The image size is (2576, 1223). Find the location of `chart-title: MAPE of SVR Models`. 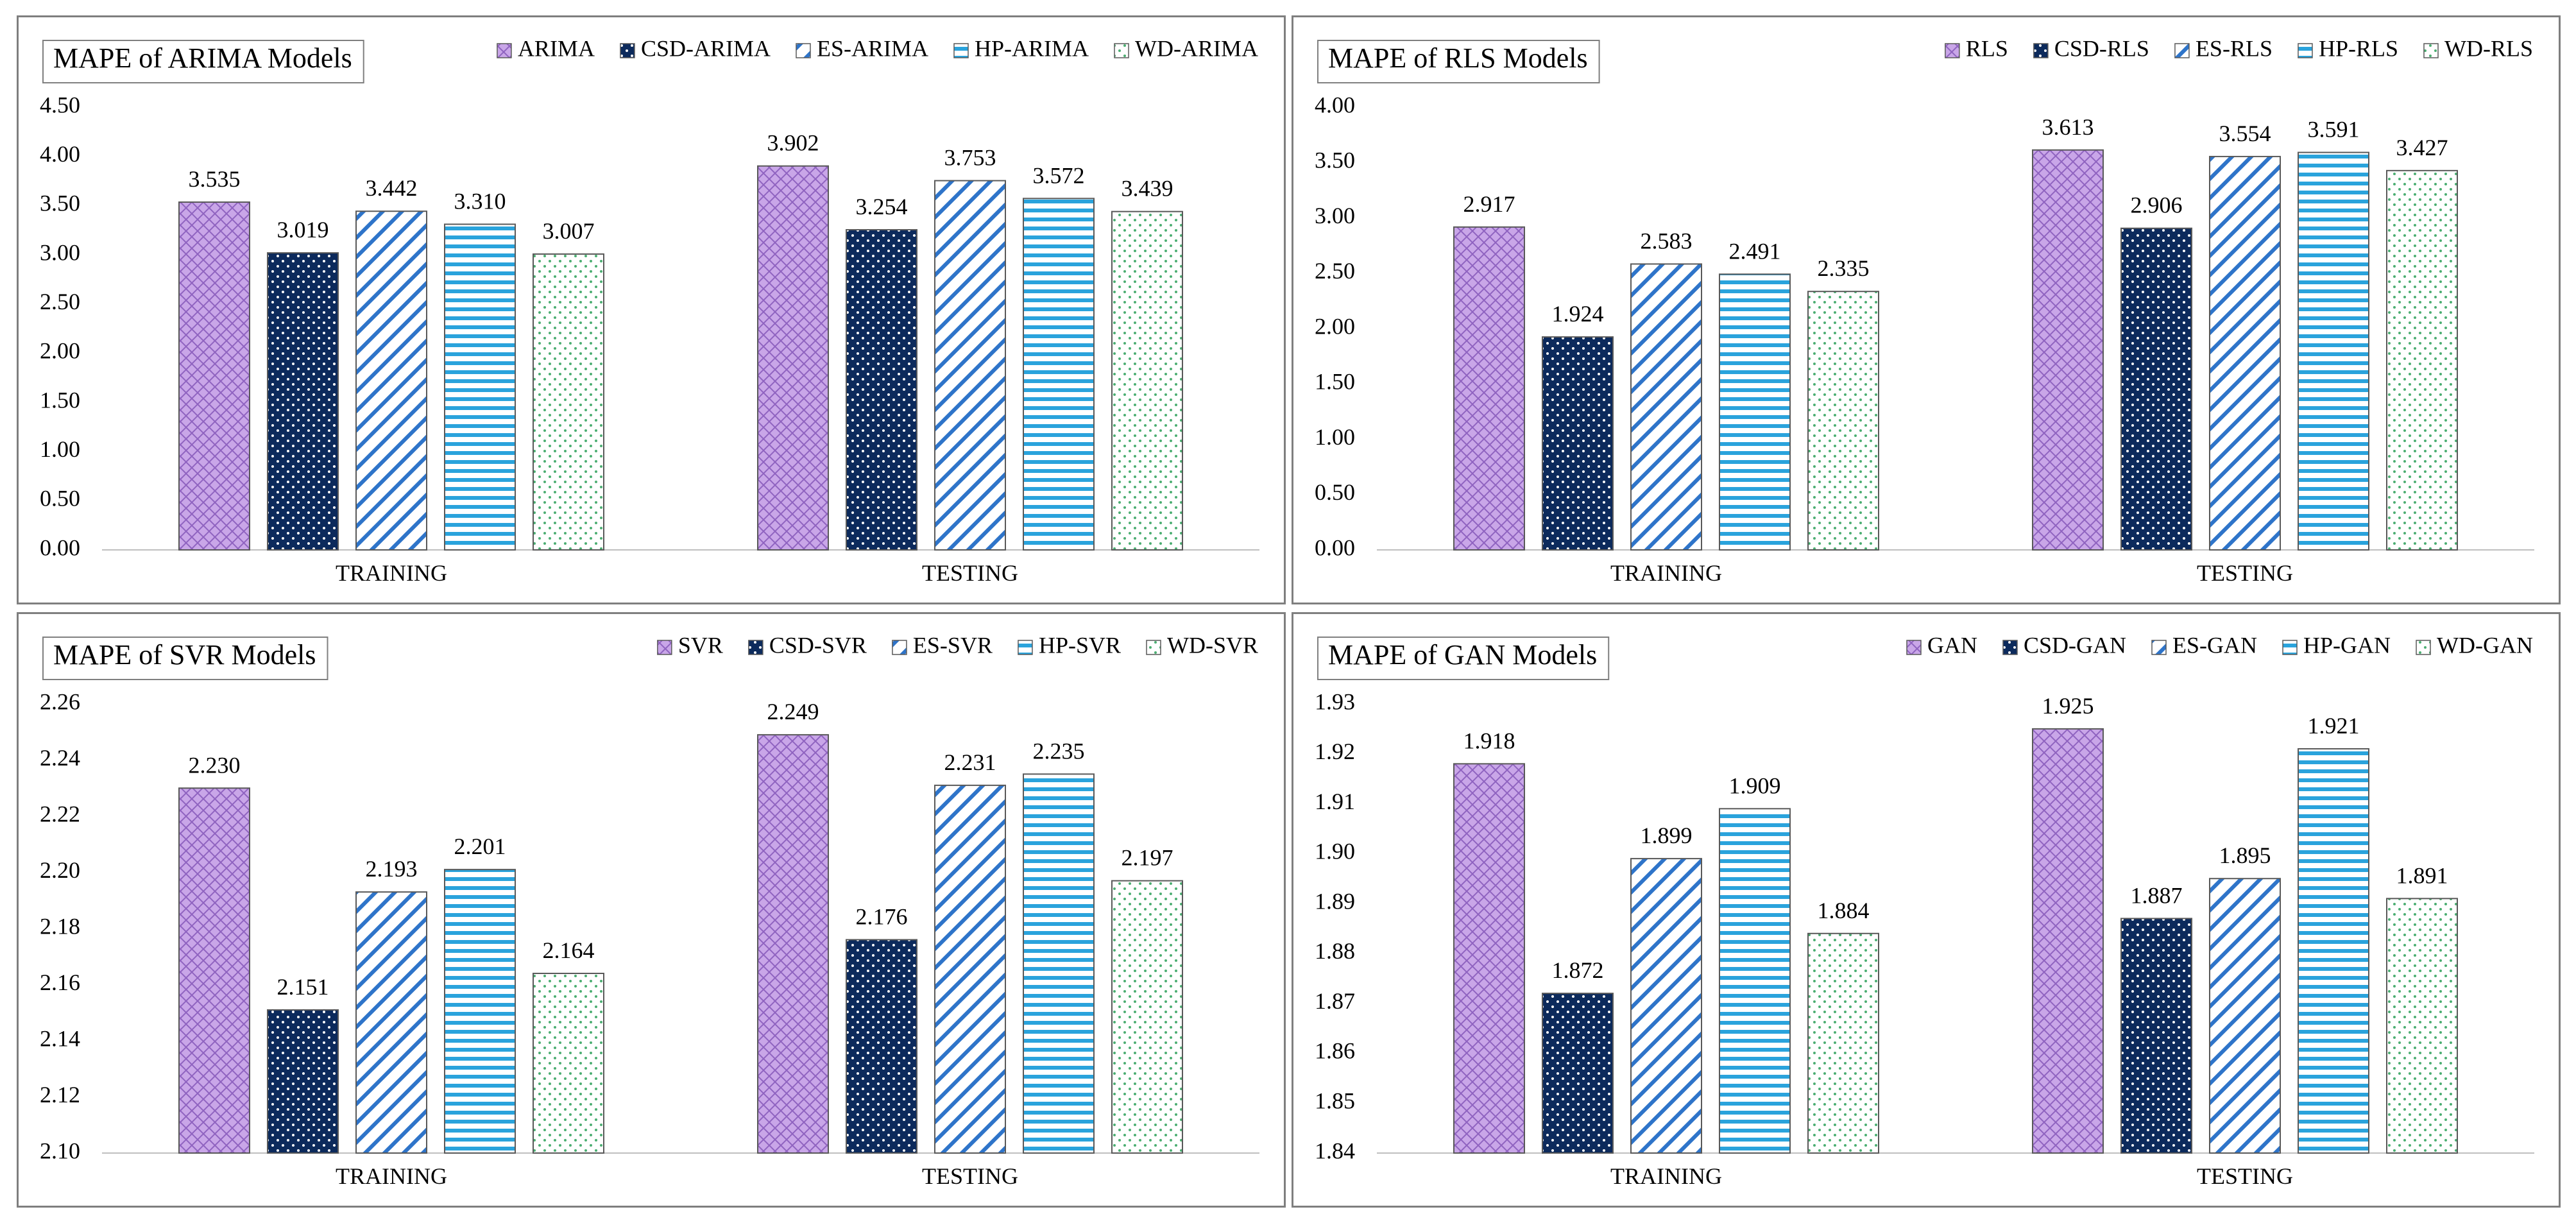

chart-title: MAPE of SVR Models is located at coordinates (184, 655).